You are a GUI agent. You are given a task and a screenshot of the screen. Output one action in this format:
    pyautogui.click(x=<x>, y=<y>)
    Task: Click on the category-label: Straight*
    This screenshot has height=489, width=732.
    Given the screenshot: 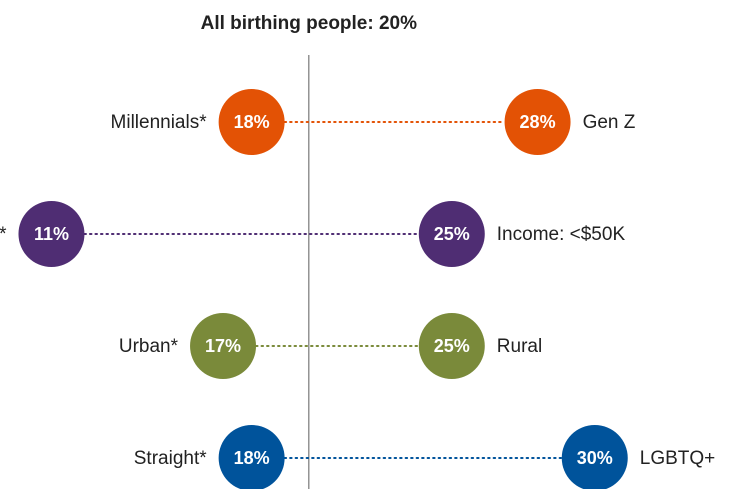 What is the action you would take?
    pyautogui.click(x=170, y=458)
    